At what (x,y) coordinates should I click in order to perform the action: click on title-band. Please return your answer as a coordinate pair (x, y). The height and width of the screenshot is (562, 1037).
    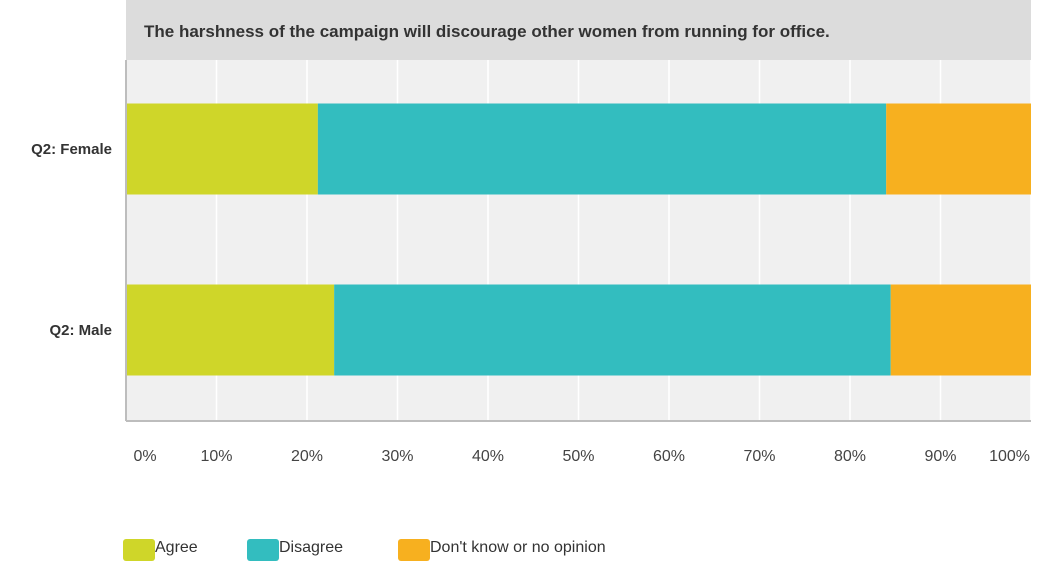
    Looking at the image, I should click on (578, 30).